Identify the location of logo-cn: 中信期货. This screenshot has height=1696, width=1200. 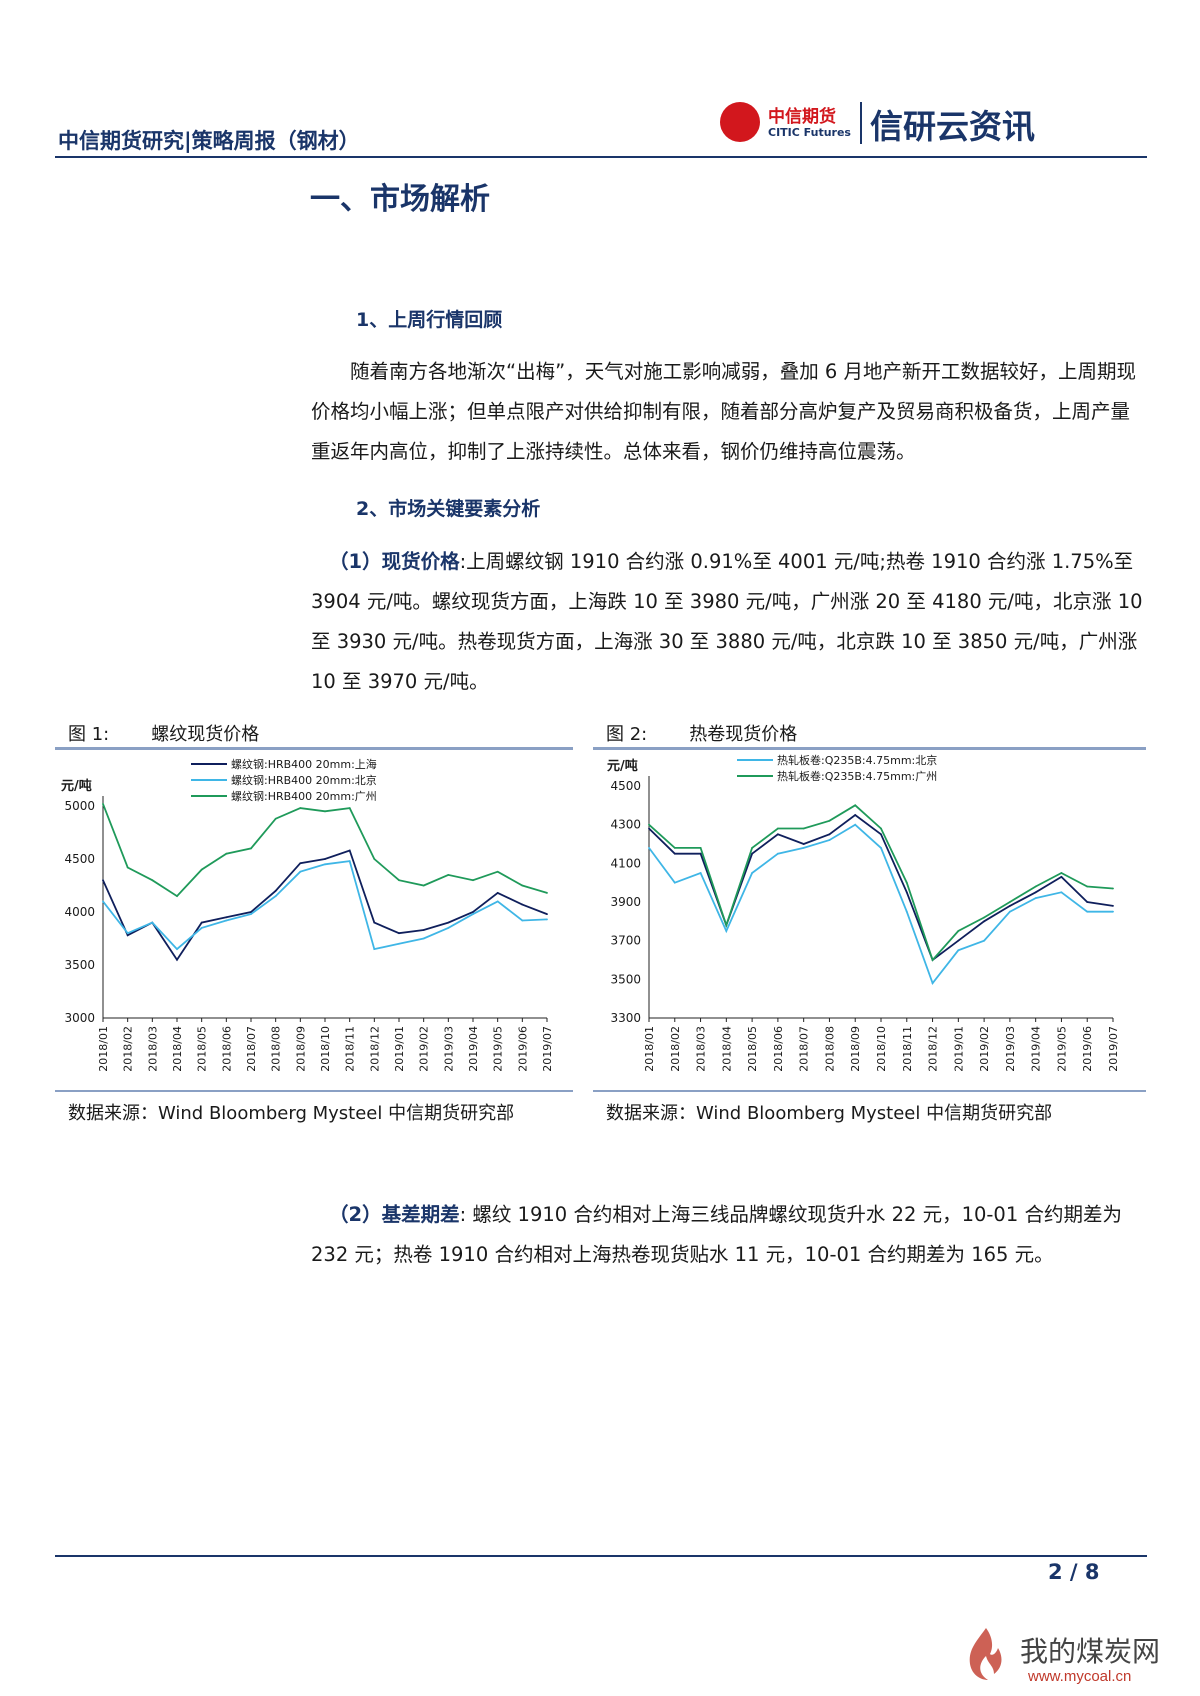
(802, 117).